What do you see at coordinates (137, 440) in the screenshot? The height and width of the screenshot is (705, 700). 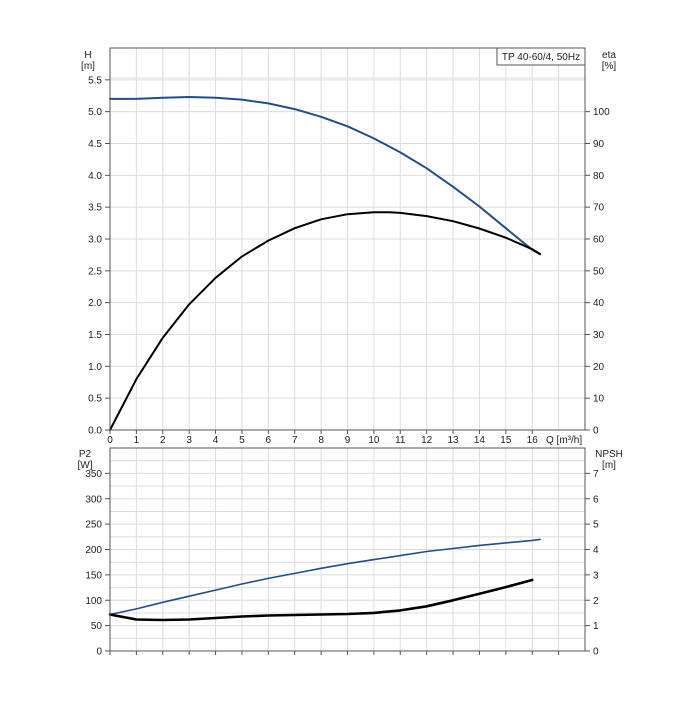 I see `x-tick-label: 1` at bounding box center [137, 440].